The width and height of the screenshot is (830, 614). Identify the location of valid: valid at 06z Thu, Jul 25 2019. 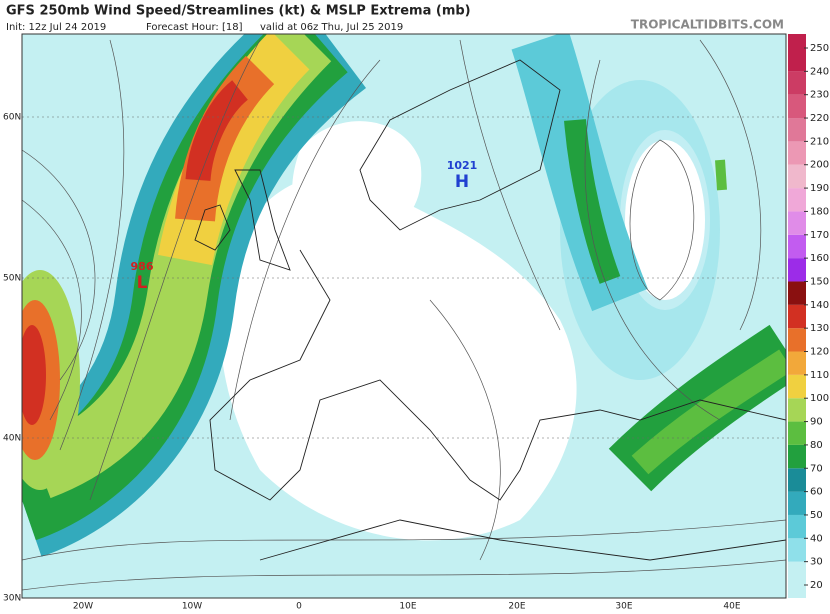
(331, 27).